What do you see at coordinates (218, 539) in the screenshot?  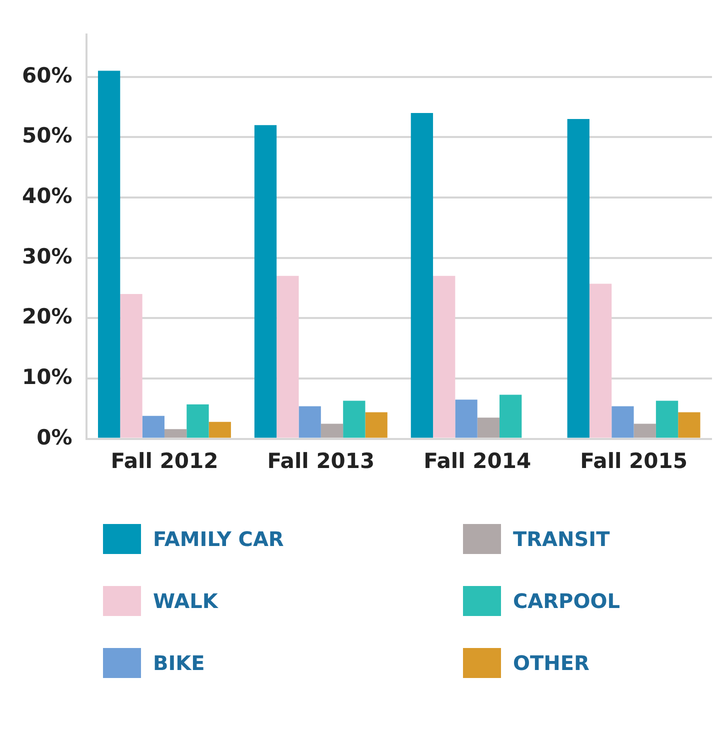 I see `legend-label: FAMILY CAR` at bounding box center [218, 539].